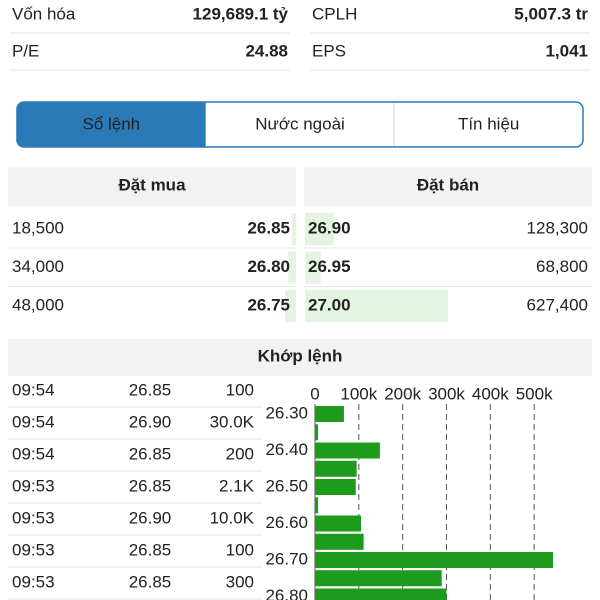  What do you see at coordinates (241, 13) in the screenshot?
I see `stat-value: 129,689.1 tỷ` at bounding box center [241, 13].